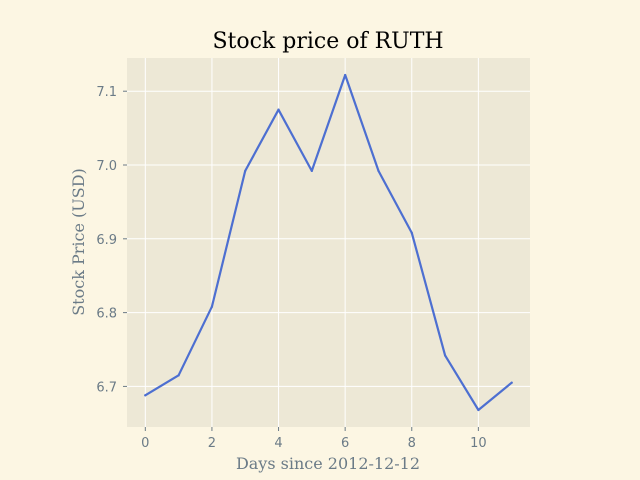 This screenshot has height=480, width=640. What do you see at coordinates (345, 443) in the screenshot?
I see `x-tick-label: 6` at bounding box center [345, 443].